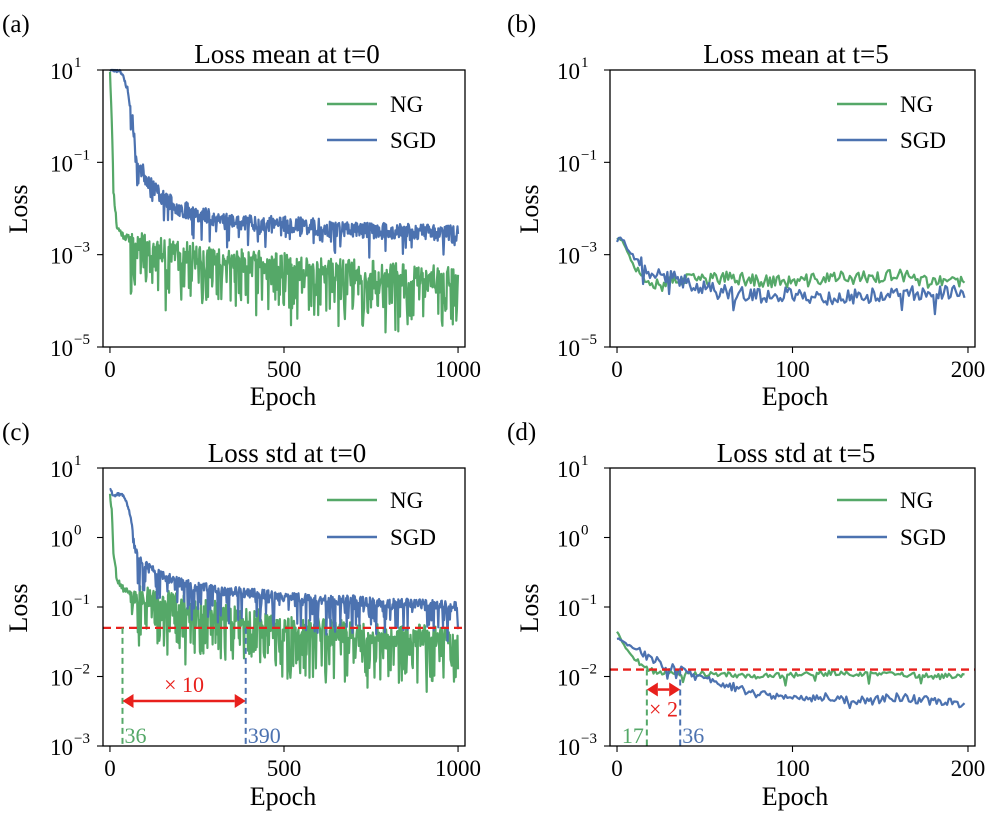 This screenshot has height=819, width=995. Describe the element at coordinates (381, 519) in the screenshot. I see `panel-c-legend: NG SGD` at that location.